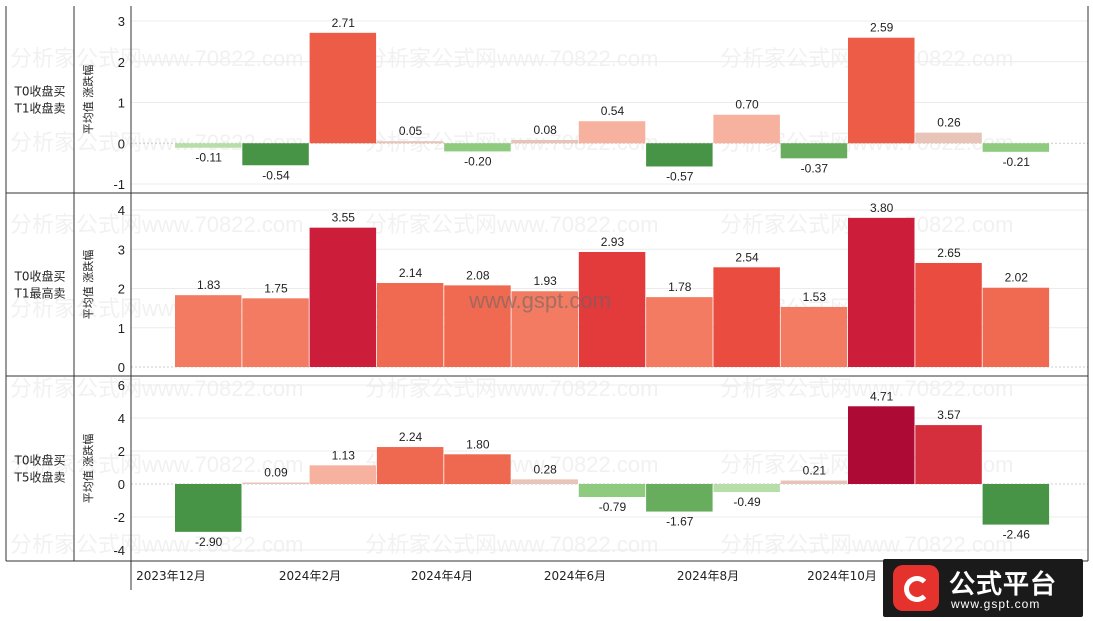  Describe the element at coordinates (613, 507) in the screenshot. I see `data-label: -0.79` at that location.